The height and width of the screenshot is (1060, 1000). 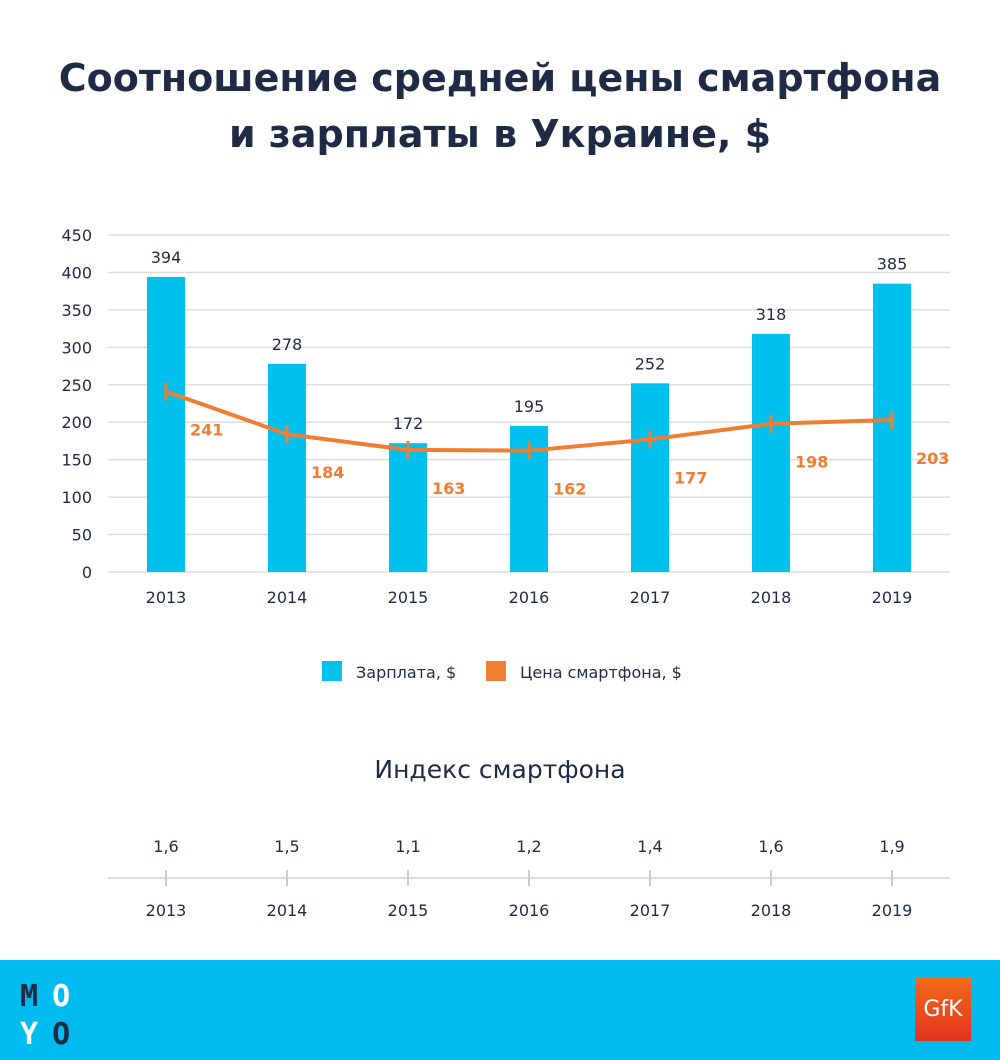 What do you see at coordinates (76, 272) in the screenshot?
I see `y-tick-label: 400` at bounding box center [76, 272].